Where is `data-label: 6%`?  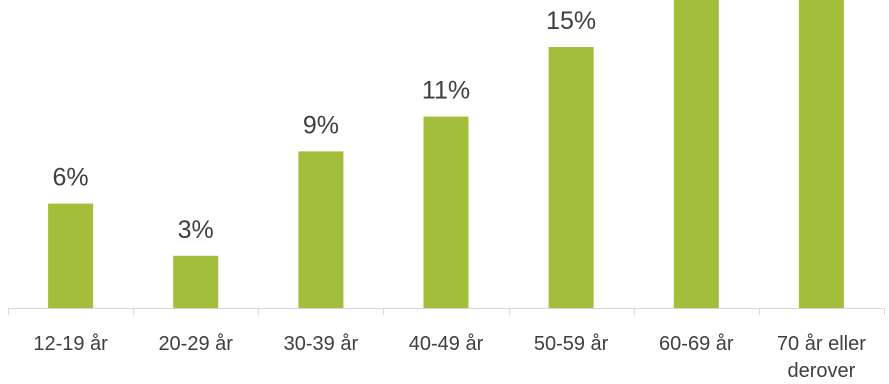
data-label: 6% is located at coordinates (71, 178).